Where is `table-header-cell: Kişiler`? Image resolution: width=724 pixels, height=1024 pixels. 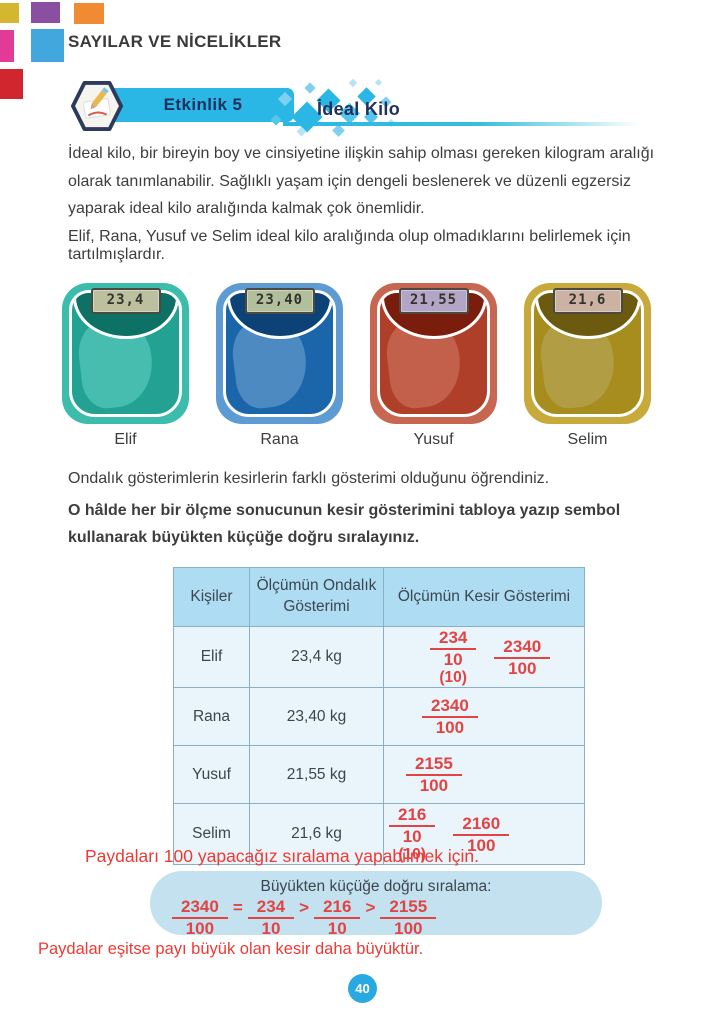 table-header-cell: Kişiler is located at coordinates (211, 597).